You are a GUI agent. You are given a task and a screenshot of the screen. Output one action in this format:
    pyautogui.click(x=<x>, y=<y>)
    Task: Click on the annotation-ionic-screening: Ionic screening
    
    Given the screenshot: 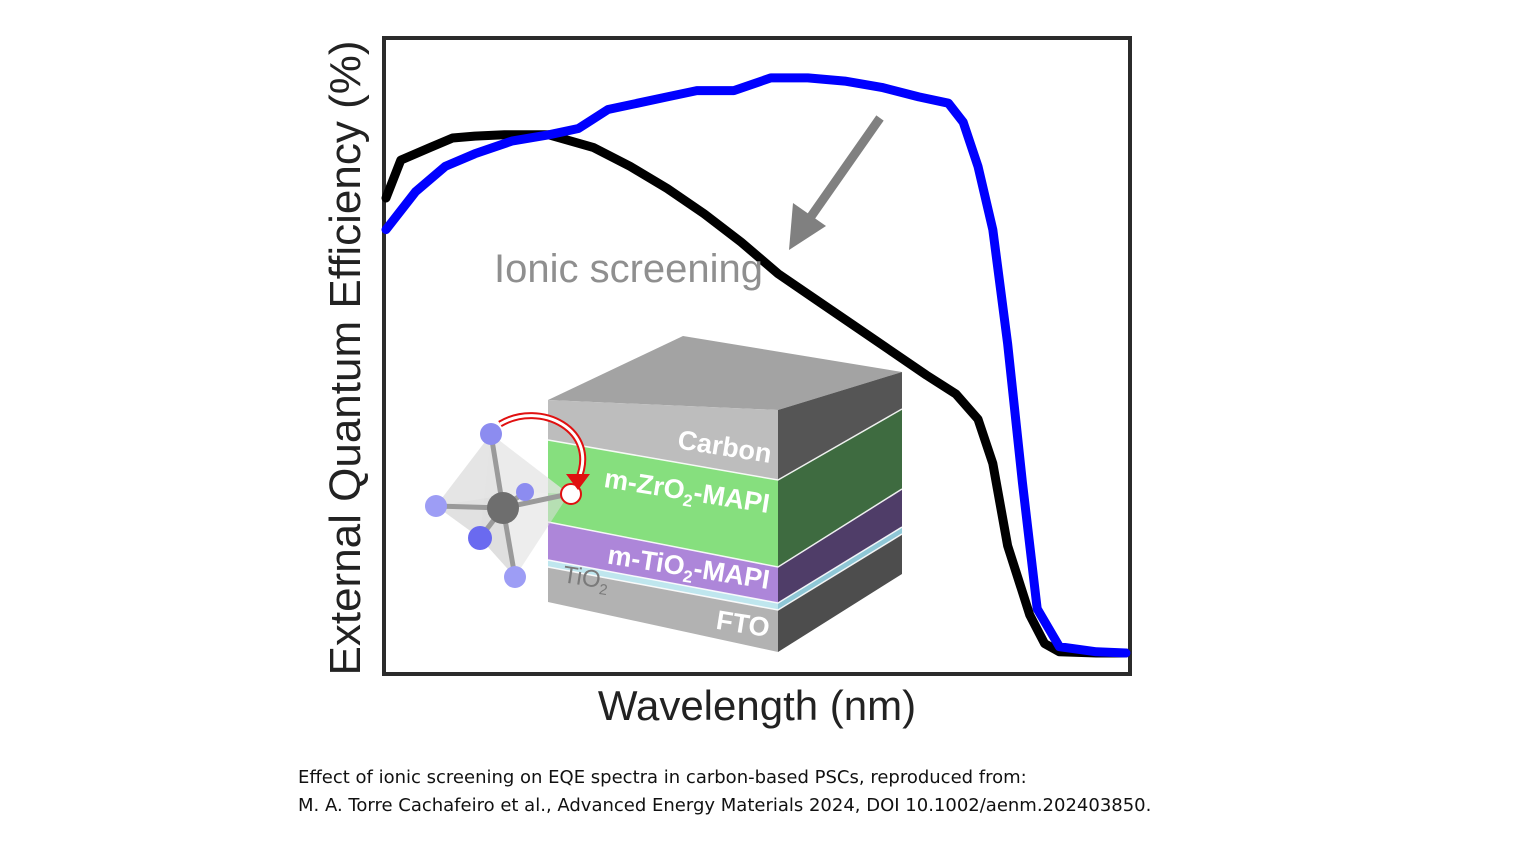 What is the action you would take?
    pyautogui.click(x=628, y=269)
    